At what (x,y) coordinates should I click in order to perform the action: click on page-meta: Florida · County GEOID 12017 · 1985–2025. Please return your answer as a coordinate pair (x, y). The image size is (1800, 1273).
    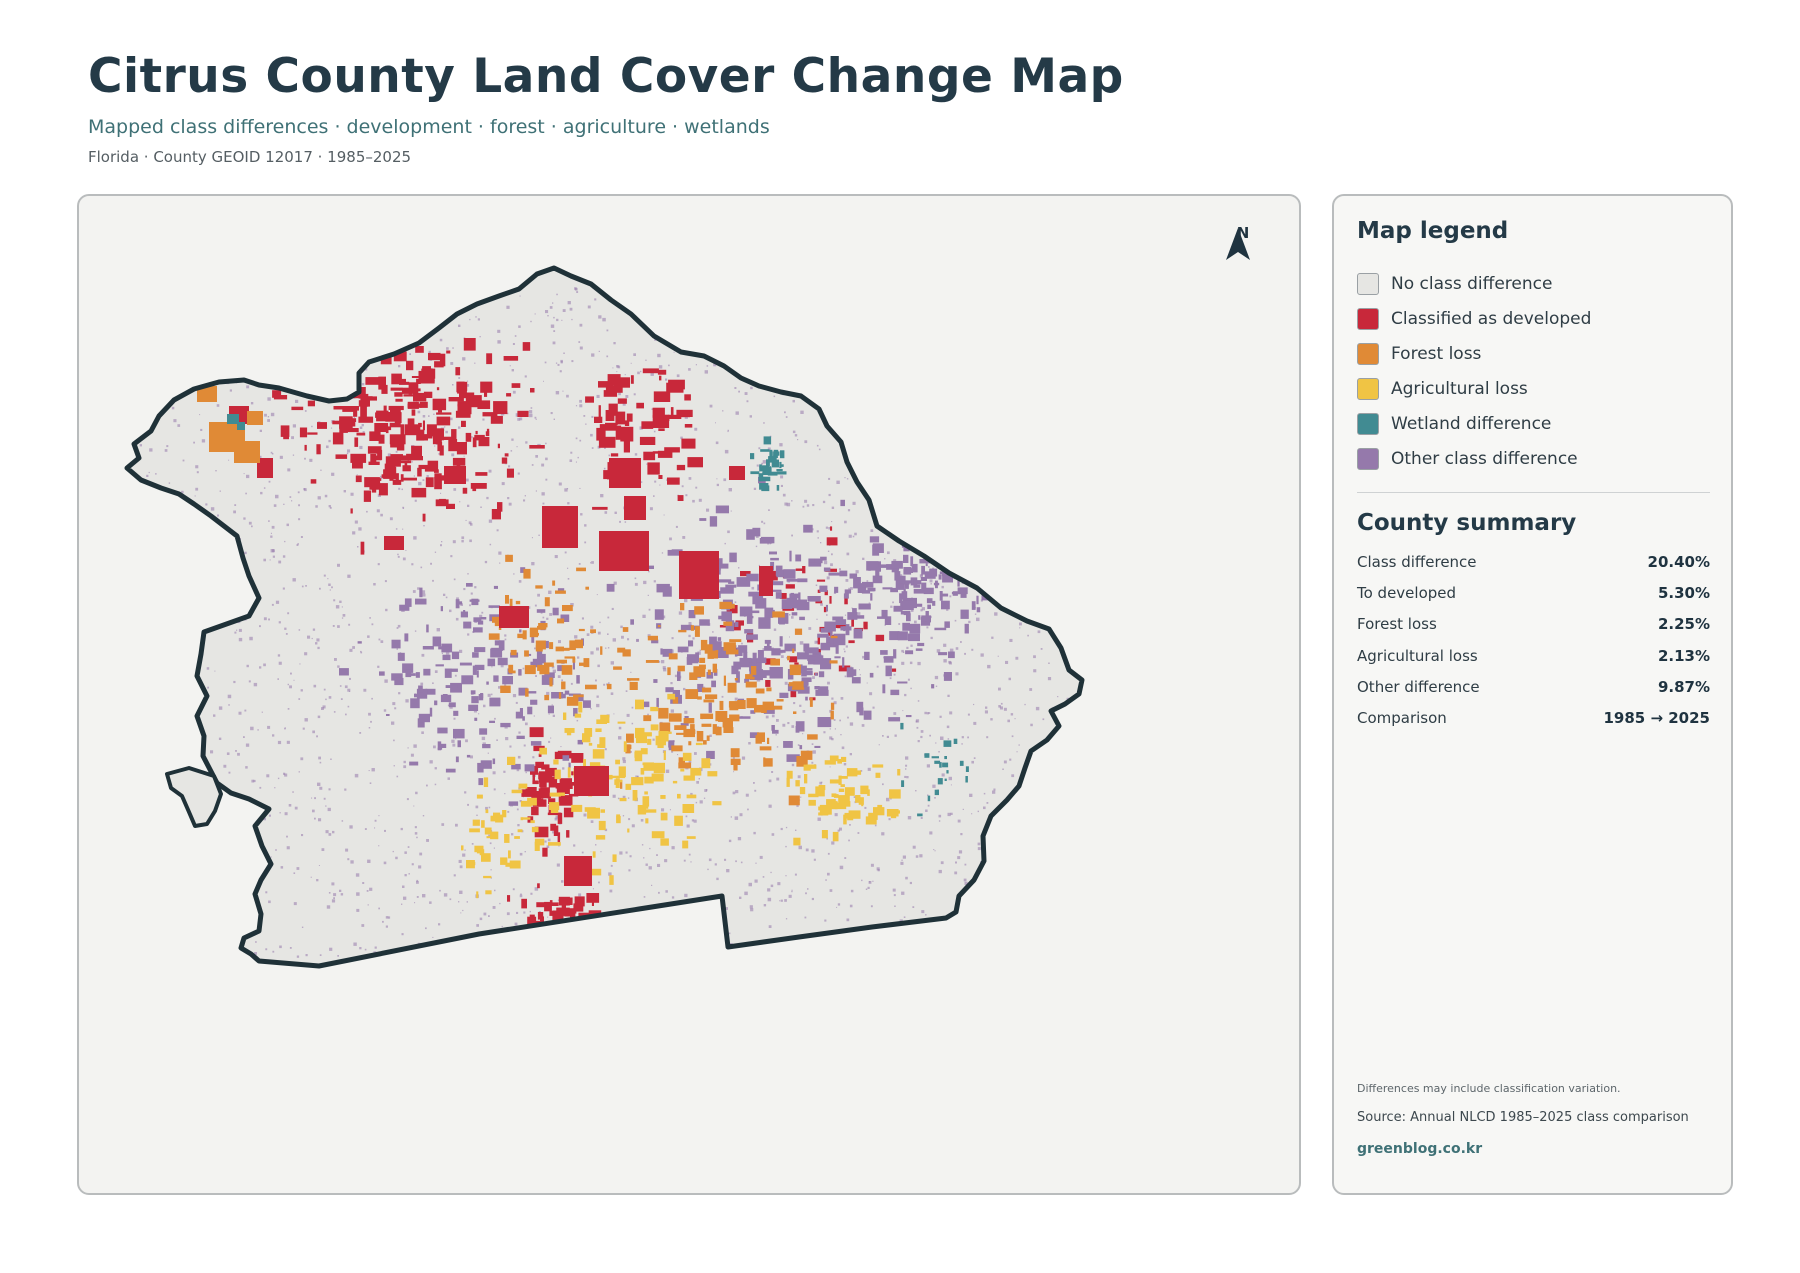
    Looking at the image, I should click on (250, 157).